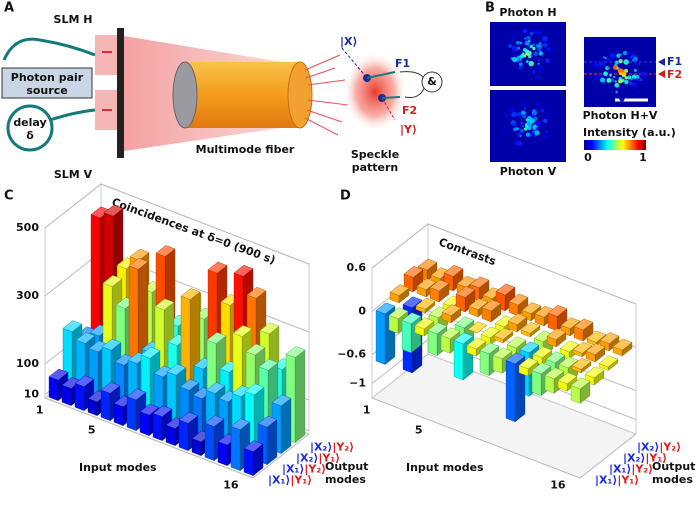 The width and height of the screenshot is (700, 506). Describe the element at coordinates (659, 447) in the screenshot. I see `series-label: |X₂⟩|Y₂⟩` at that location.